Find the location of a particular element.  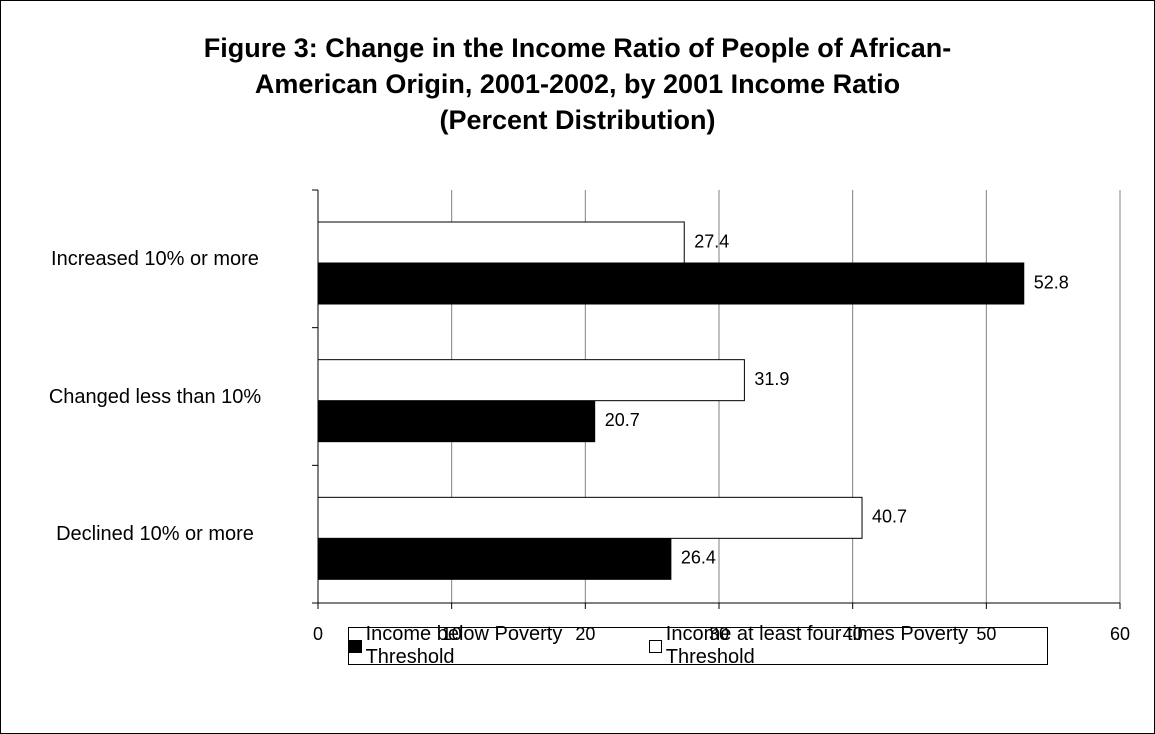

value-label: 20.7 is located at coordinates (622, 420).